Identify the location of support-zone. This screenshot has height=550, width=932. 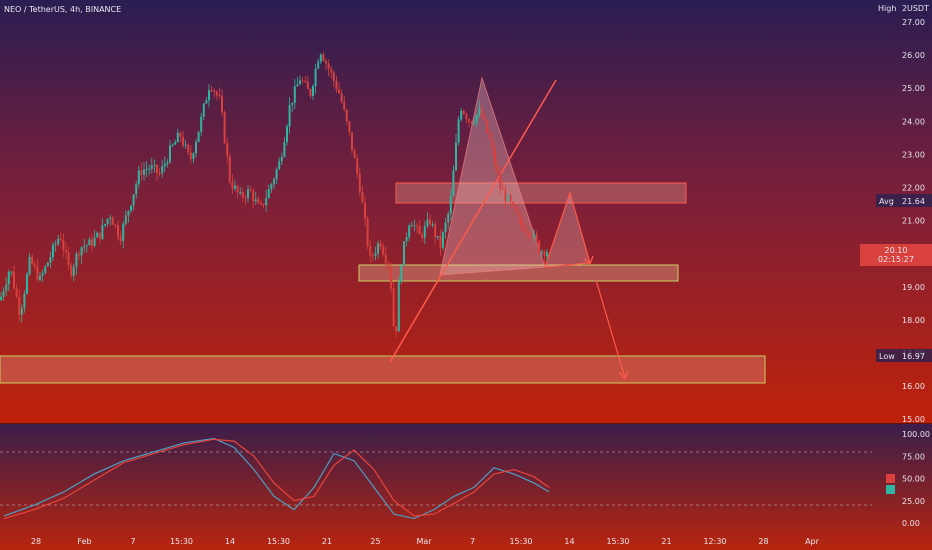
(518, 273).